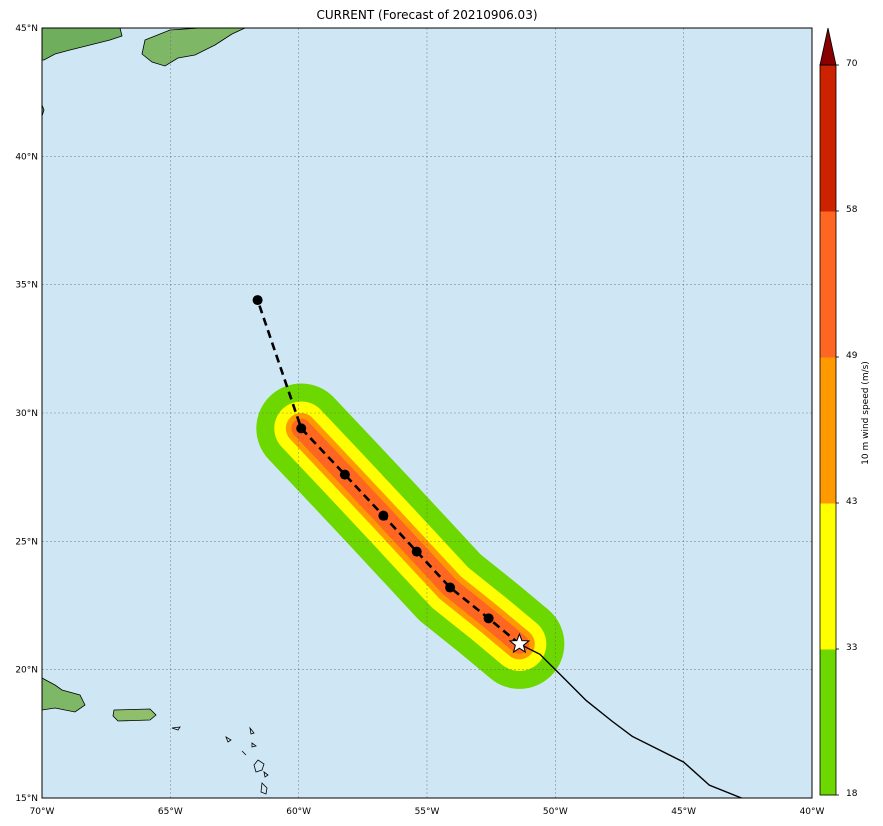 The width and height of the screenshot is (883, 826). I want to click on colorbar-tick-label: 49, so click(852, 356).